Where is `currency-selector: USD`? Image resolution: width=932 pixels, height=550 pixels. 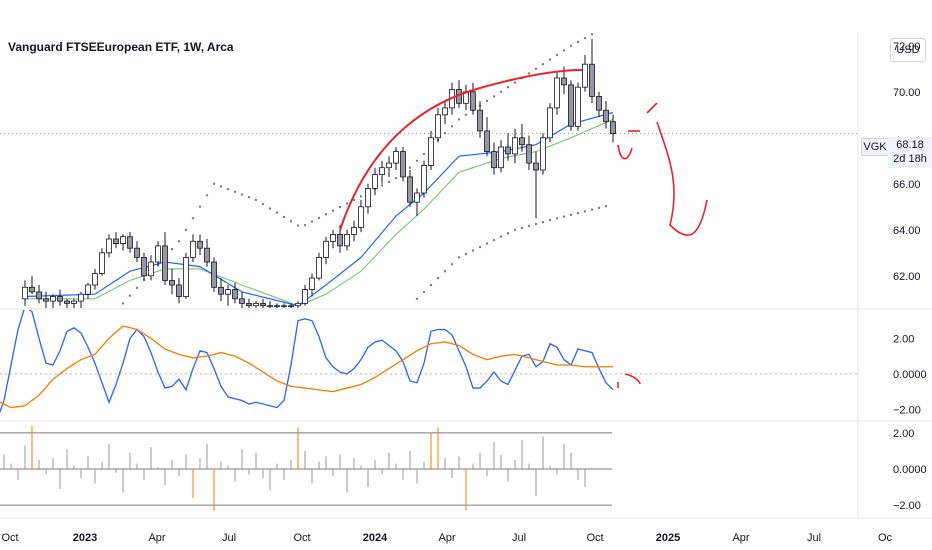
currency-selector: USD is located at coordinates (908, 50).